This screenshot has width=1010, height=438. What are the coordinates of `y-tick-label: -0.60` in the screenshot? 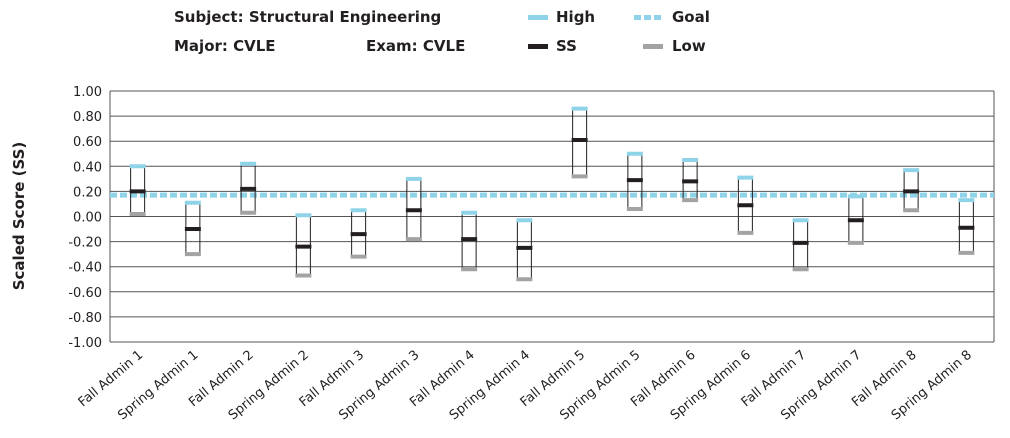 It's located at (85, 293).